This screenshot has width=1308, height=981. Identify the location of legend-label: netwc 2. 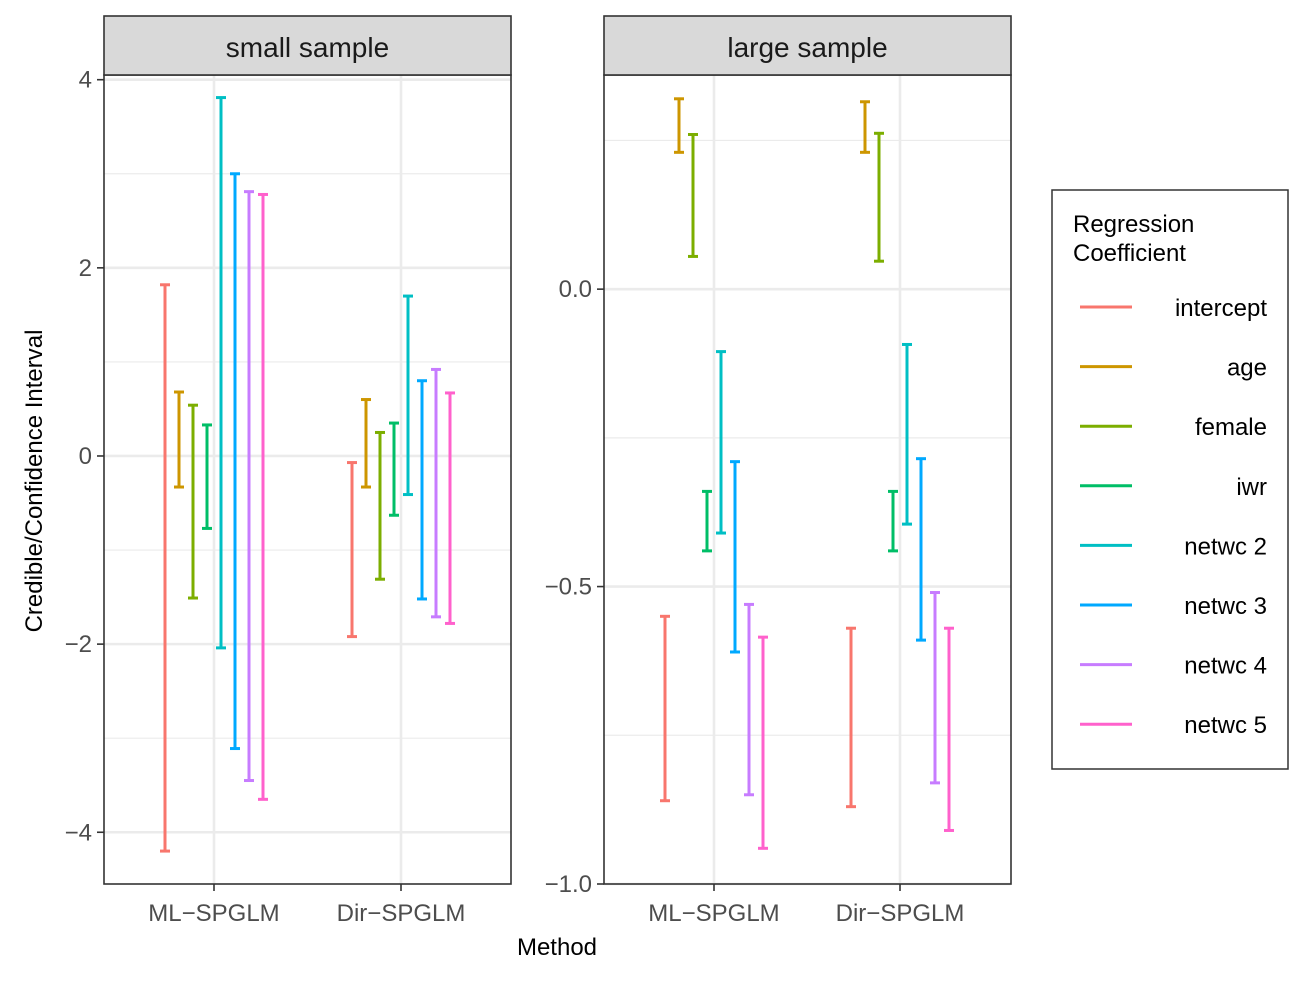
(1225, 546).